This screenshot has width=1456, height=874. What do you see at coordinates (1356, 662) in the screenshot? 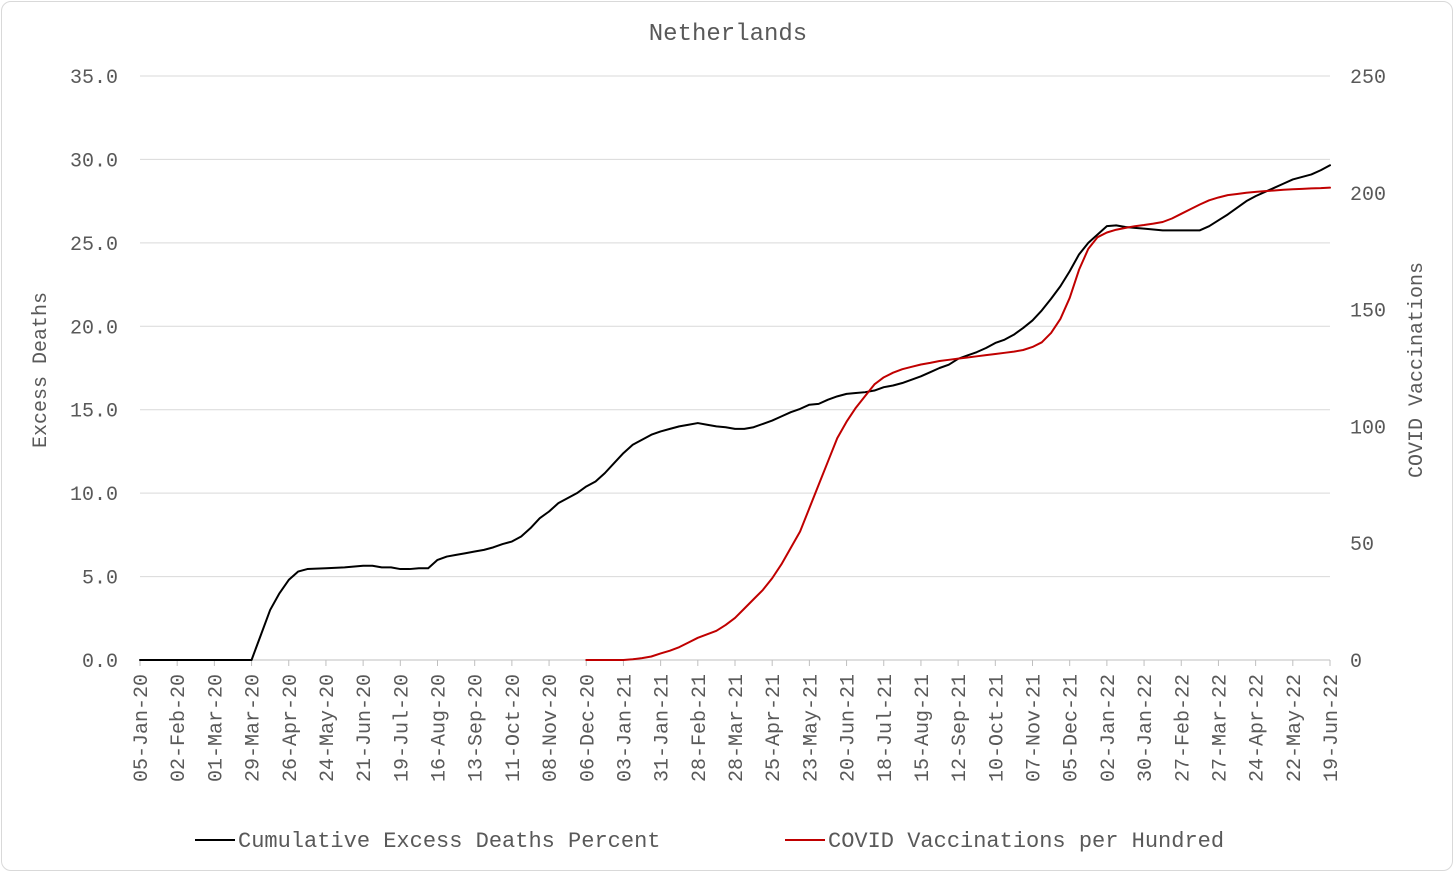
I see `right-y-tick-label: 0` at bounding box center [1356, 662].